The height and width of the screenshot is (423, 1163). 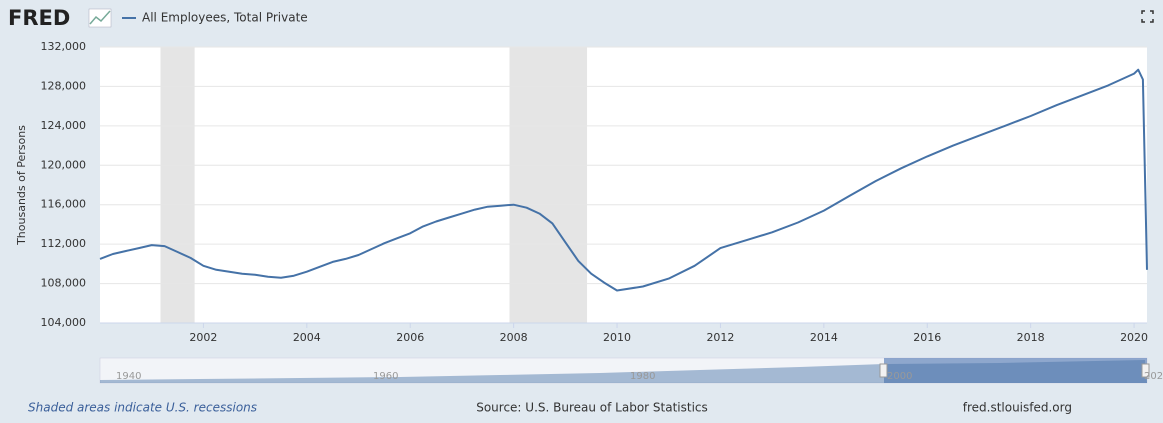 I want to click on x-tick-label: 2010, so click(x=617, y=337).